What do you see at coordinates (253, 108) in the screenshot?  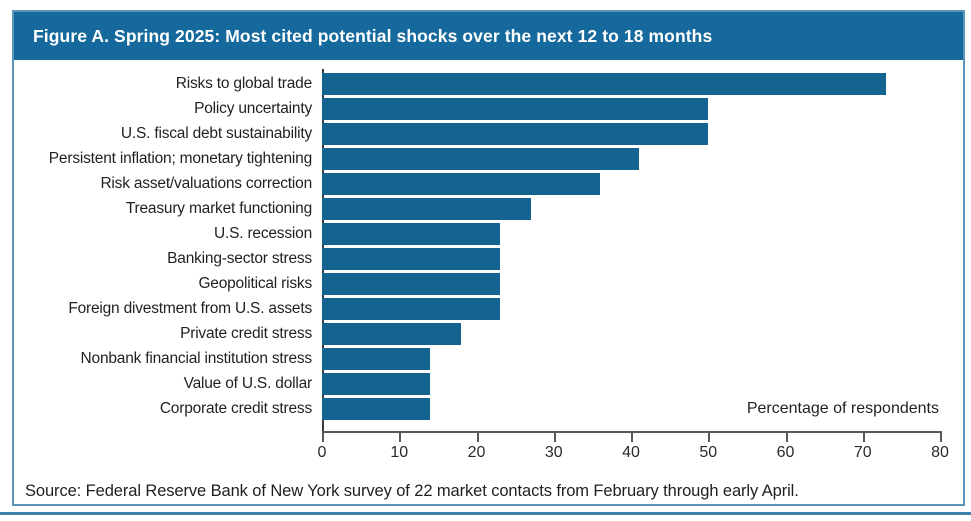 I see `category-label: Policy uncertainty` at bounding box center [253, 108].